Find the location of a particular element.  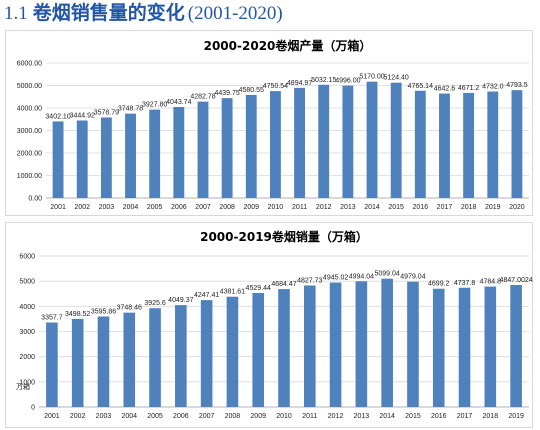

x-tick-label: 2018 is located at coordinates (469, 207).